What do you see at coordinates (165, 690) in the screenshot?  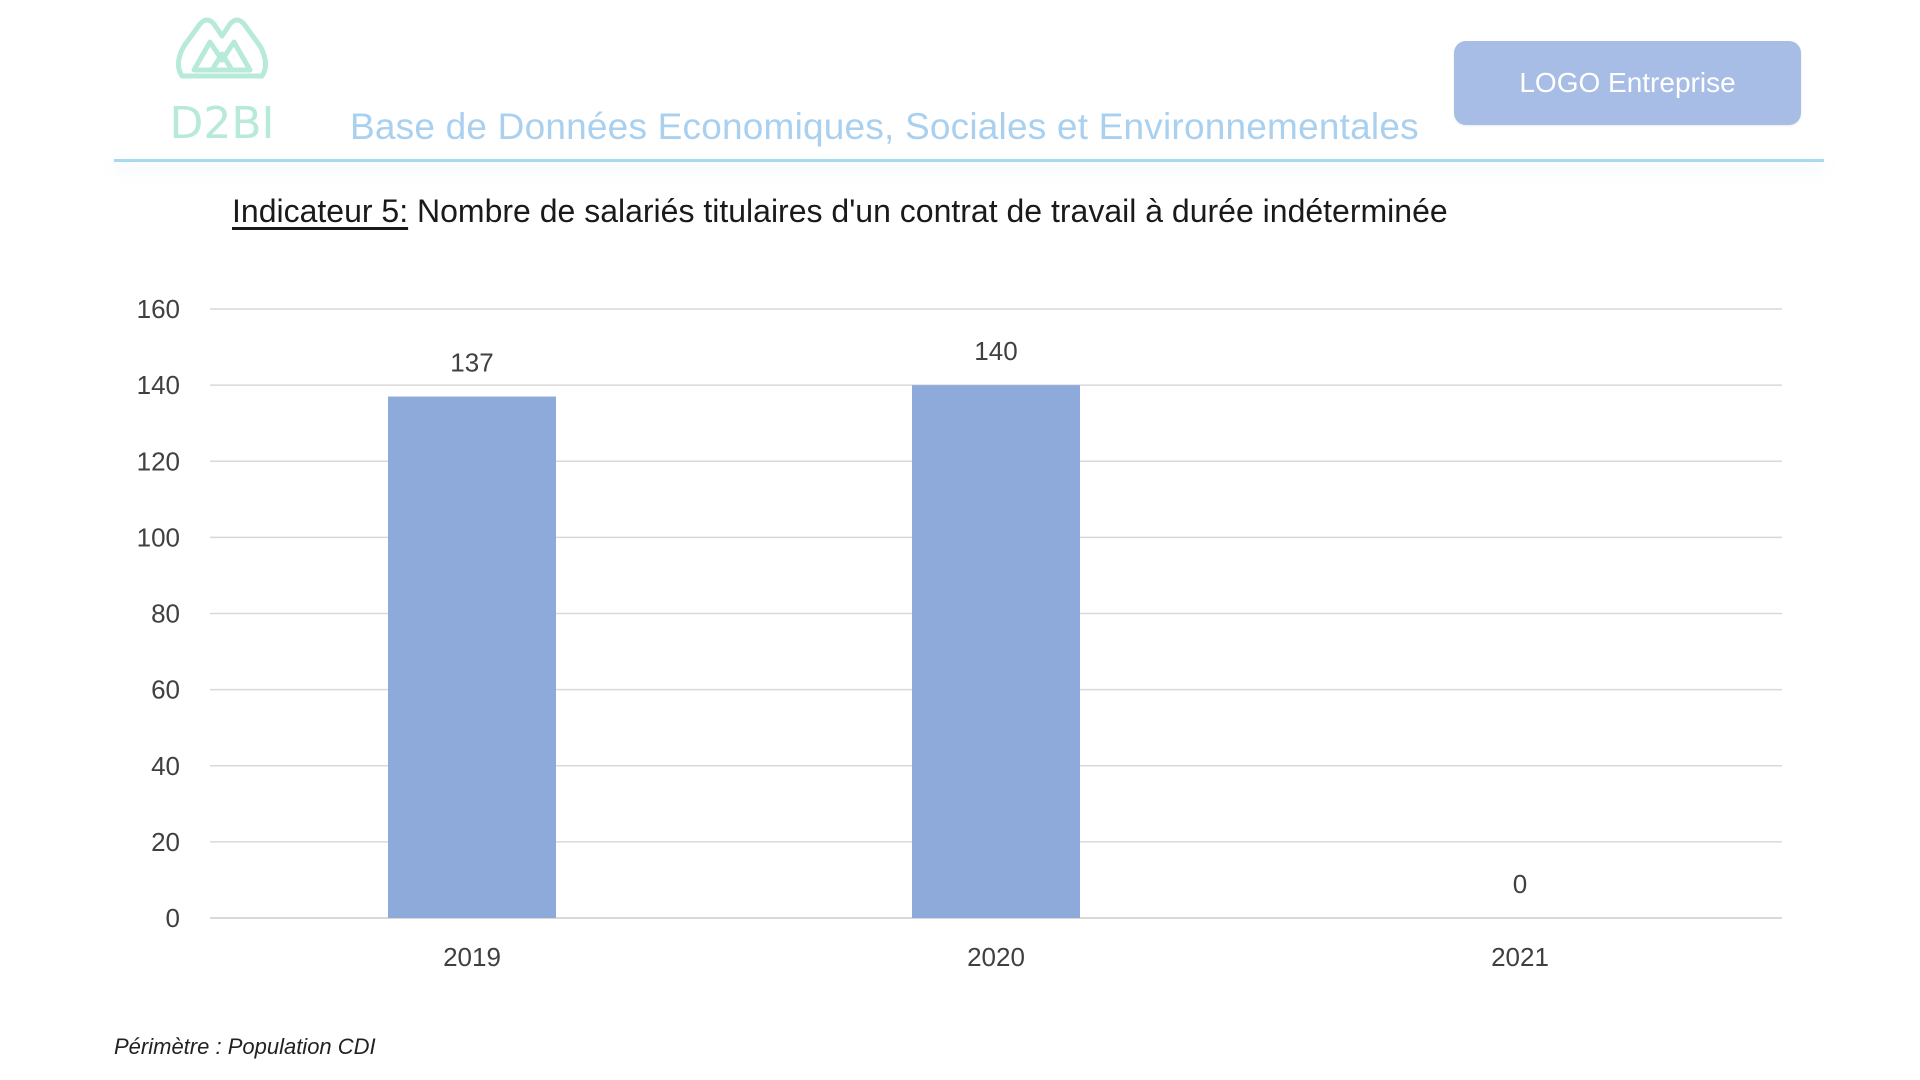 I see `y-tick-label: 60` at bounding box center [165, 690].